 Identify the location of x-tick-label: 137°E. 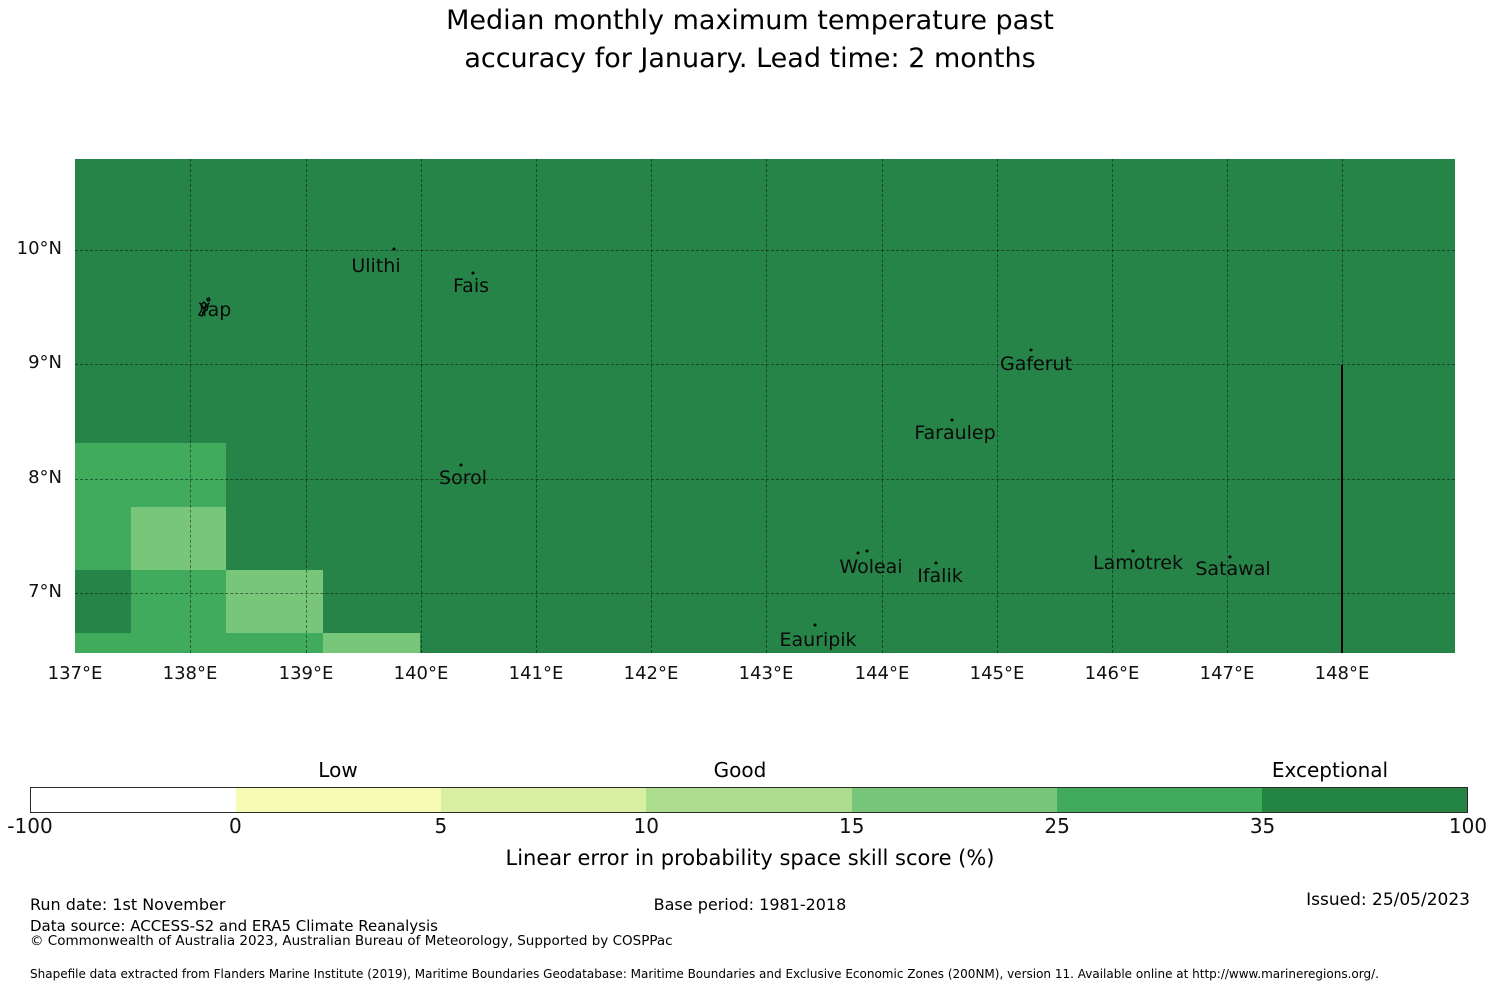
(75, 673).